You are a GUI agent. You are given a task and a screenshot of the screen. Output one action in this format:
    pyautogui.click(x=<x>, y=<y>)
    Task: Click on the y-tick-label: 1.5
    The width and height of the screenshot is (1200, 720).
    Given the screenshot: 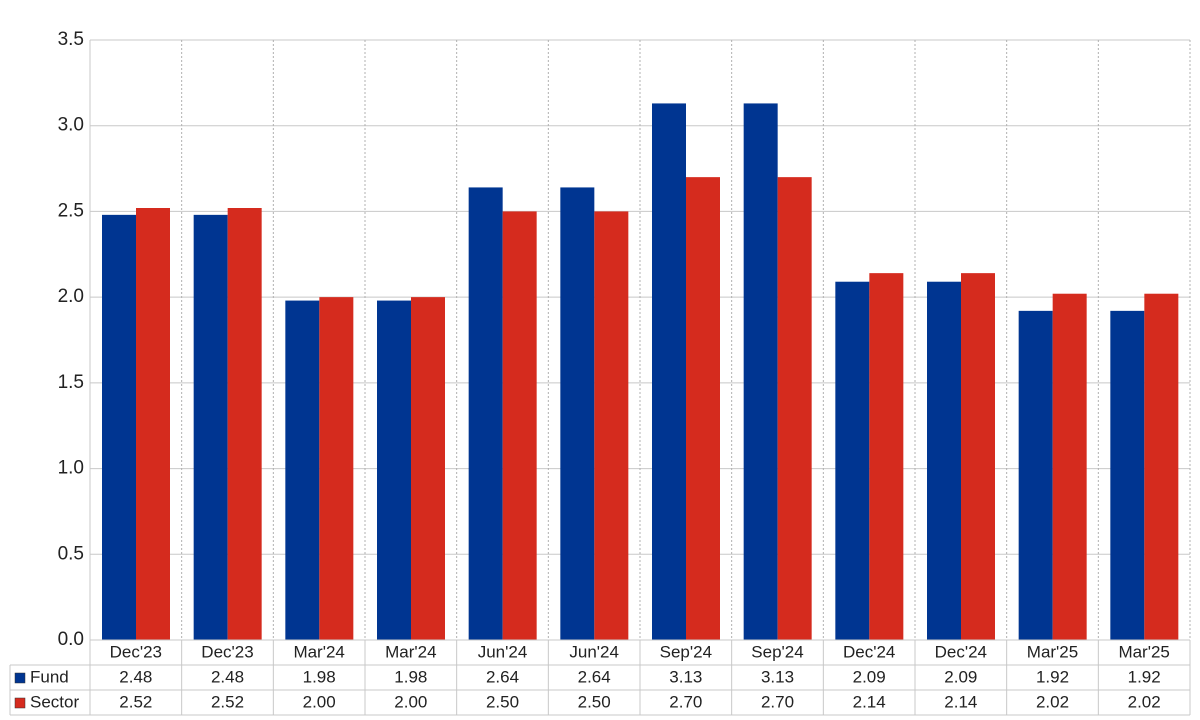 What is the action you would take?
    pyautogui.click(x=71, y=382)
    